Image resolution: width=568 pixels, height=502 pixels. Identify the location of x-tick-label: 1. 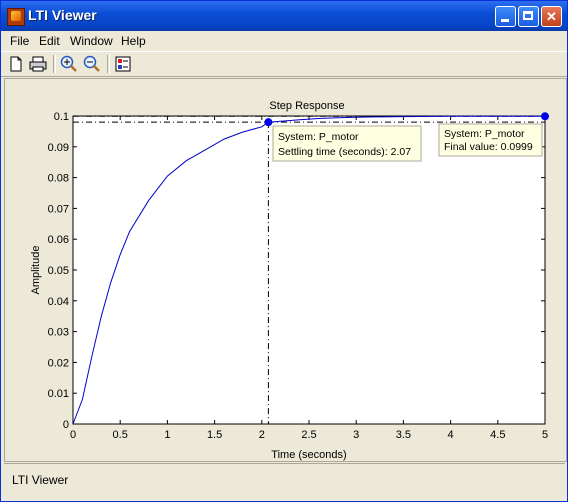
(167, 435).